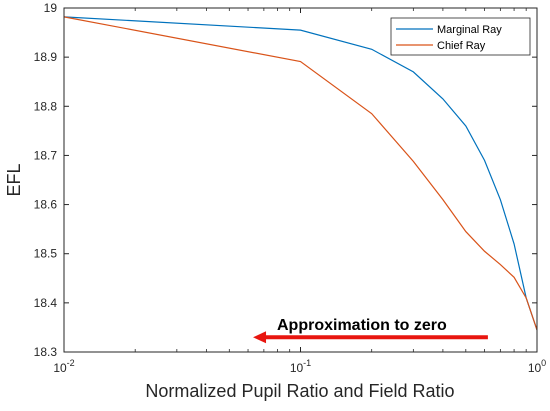 This screenshot has height=411, width=550. Describe the element at coordinates (362, 325) in the screenshot. I see `annotation-text: Approximation to zero` at that location.